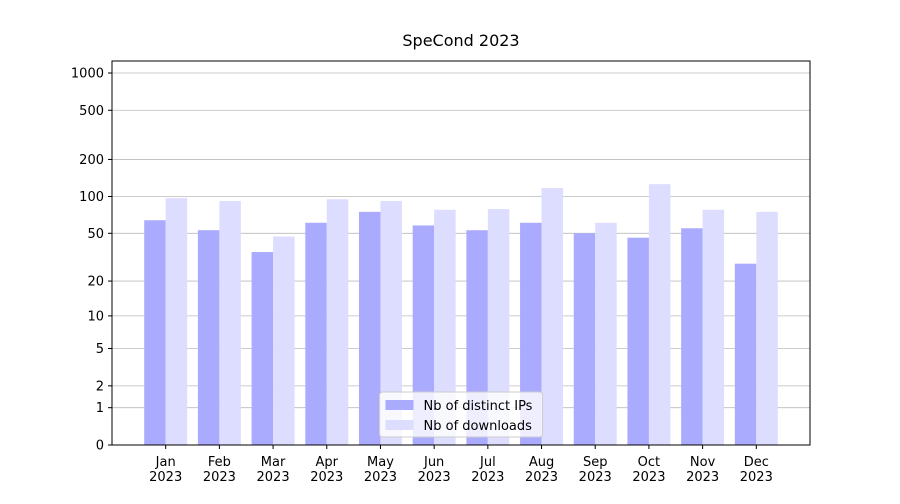 The height and width of the screenshot is (504, 900). I want to click on x-tick-label: Feb 2023, so click(219, 470).